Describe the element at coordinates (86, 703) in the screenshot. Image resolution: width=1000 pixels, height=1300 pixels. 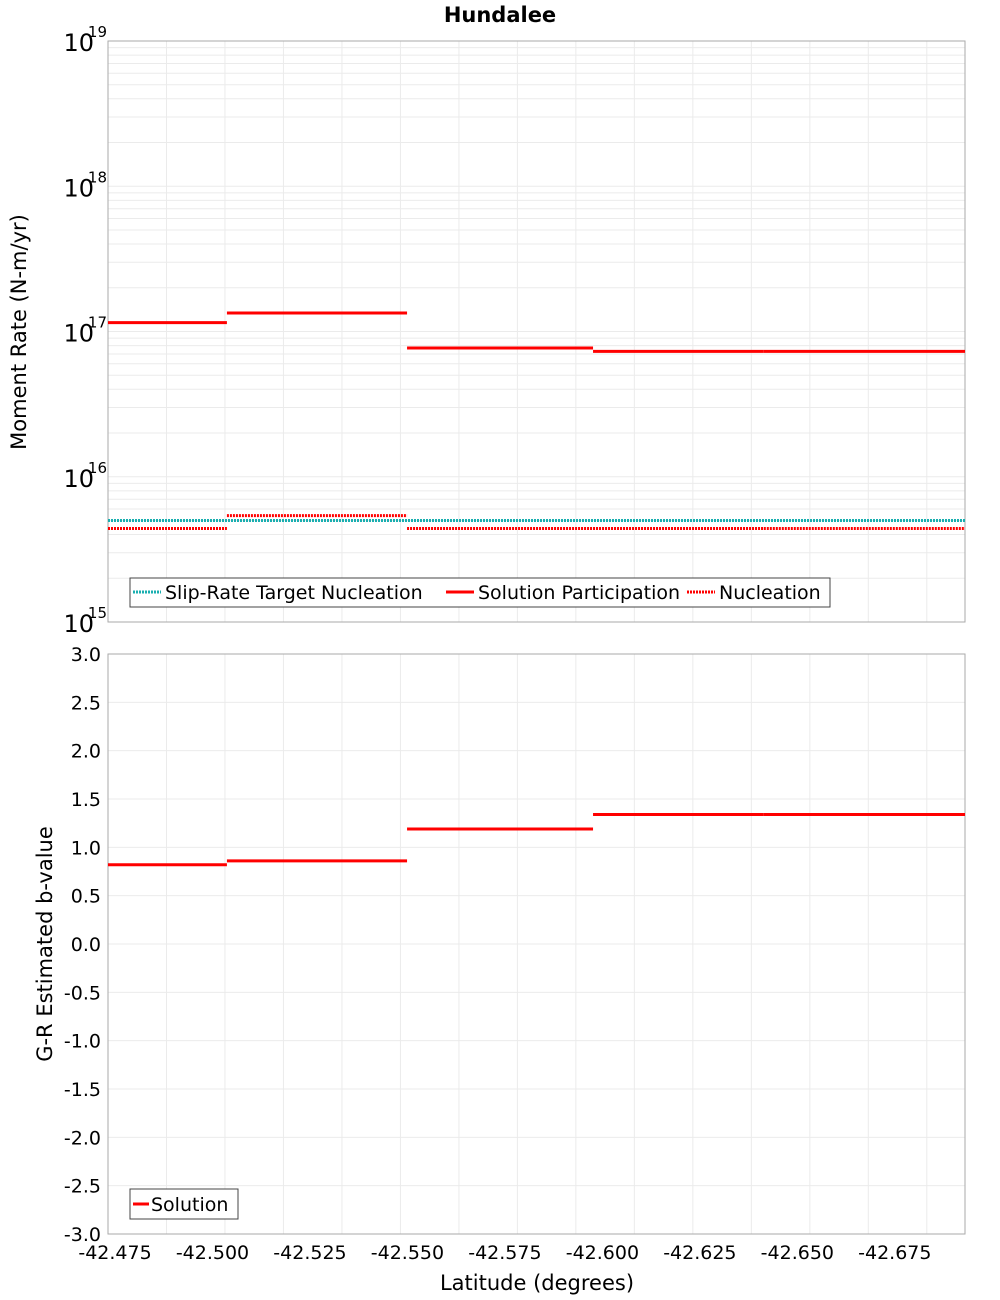
I see `y-tick-label: 2.5` at that location.